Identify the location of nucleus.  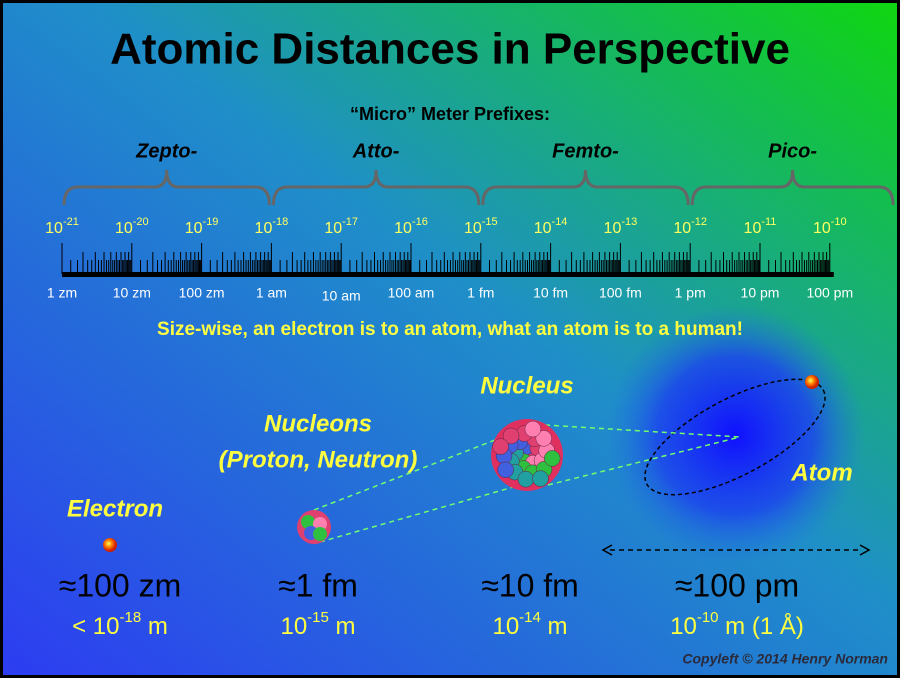
(527, 455).